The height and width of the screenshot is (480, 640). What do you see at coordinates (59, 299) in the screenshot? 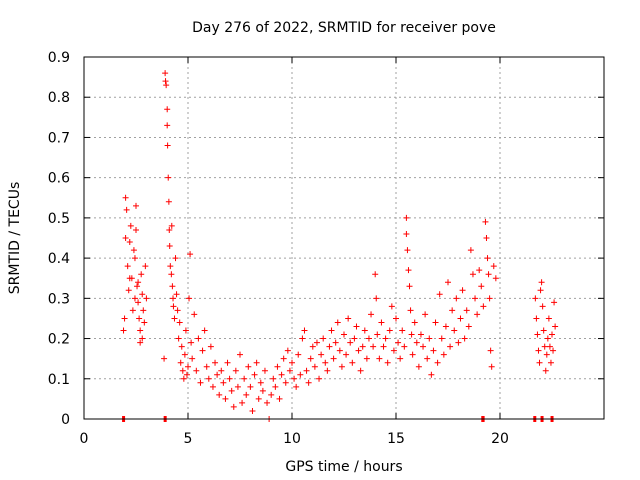
I see `y-tick-label: 0.3` at bounding box center [59, 299].